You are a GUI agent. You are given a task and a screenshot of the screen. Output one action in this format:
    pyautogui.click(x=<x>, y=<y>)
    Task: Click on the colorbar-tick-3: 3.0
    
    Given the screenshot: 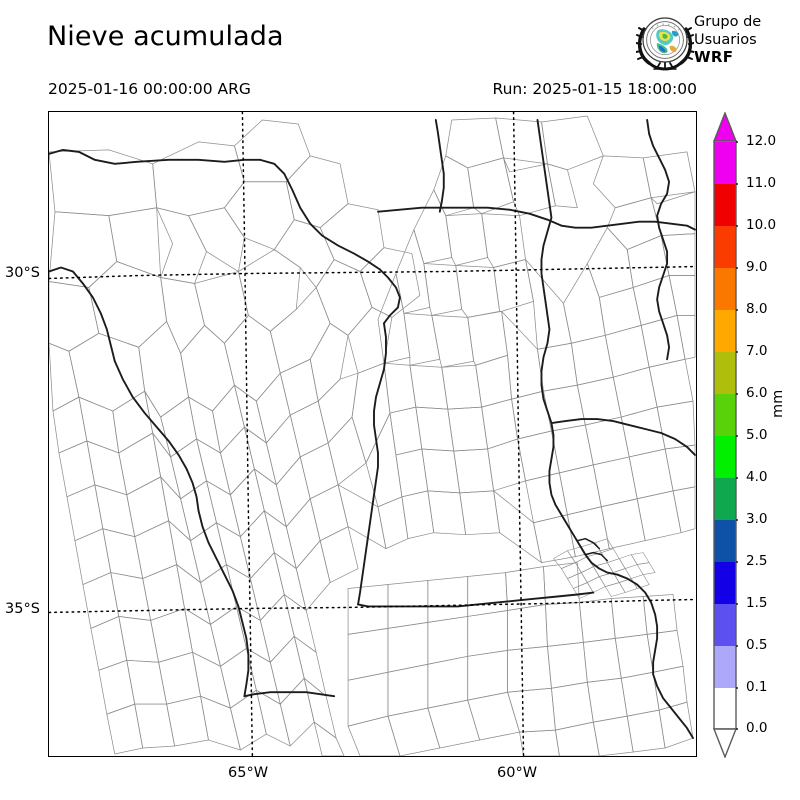 What is the action you would take?
    pyautogui.click(x=757, y=519)
    